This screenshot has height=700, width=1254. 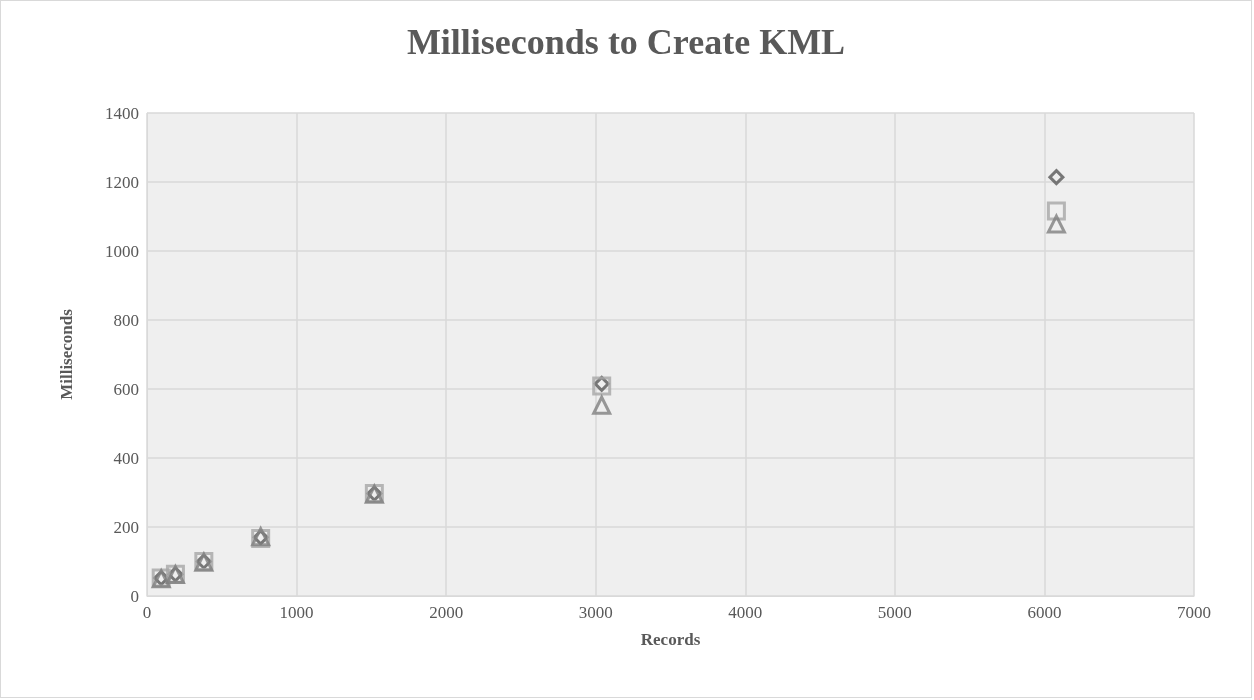 What do you see at coordinates (1194, 612) in the screenshot?
I see `x-tick-label: 7000` at bounding box center [1194, 612].